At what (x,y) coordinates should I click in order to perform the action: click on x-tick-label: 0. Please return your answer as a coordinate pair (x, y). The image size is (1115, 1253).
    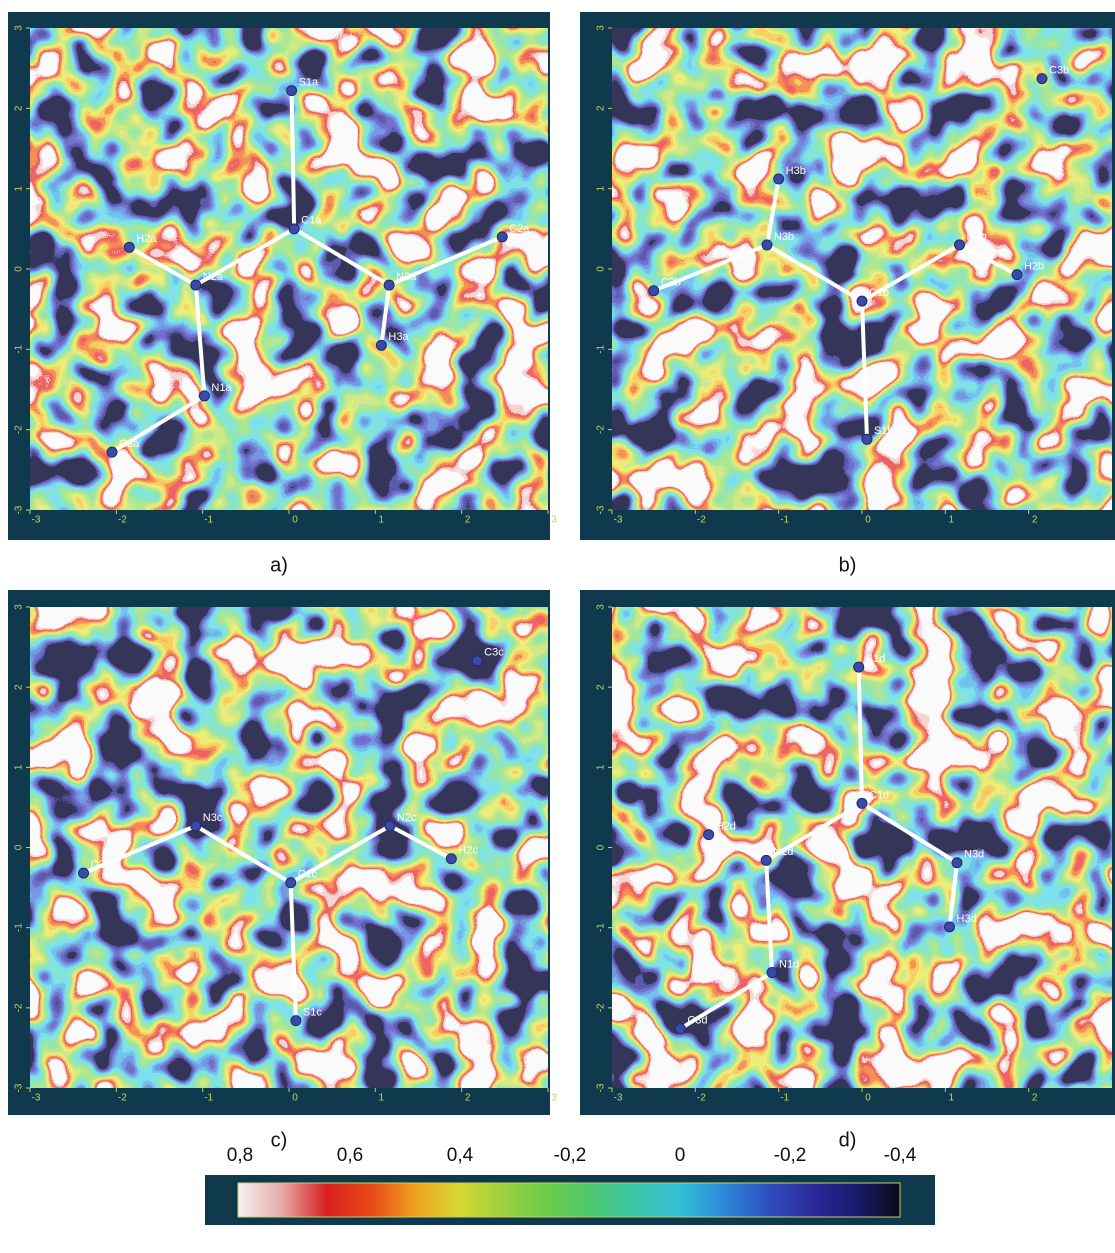
    Looking at the image, I should click on (868, 520).